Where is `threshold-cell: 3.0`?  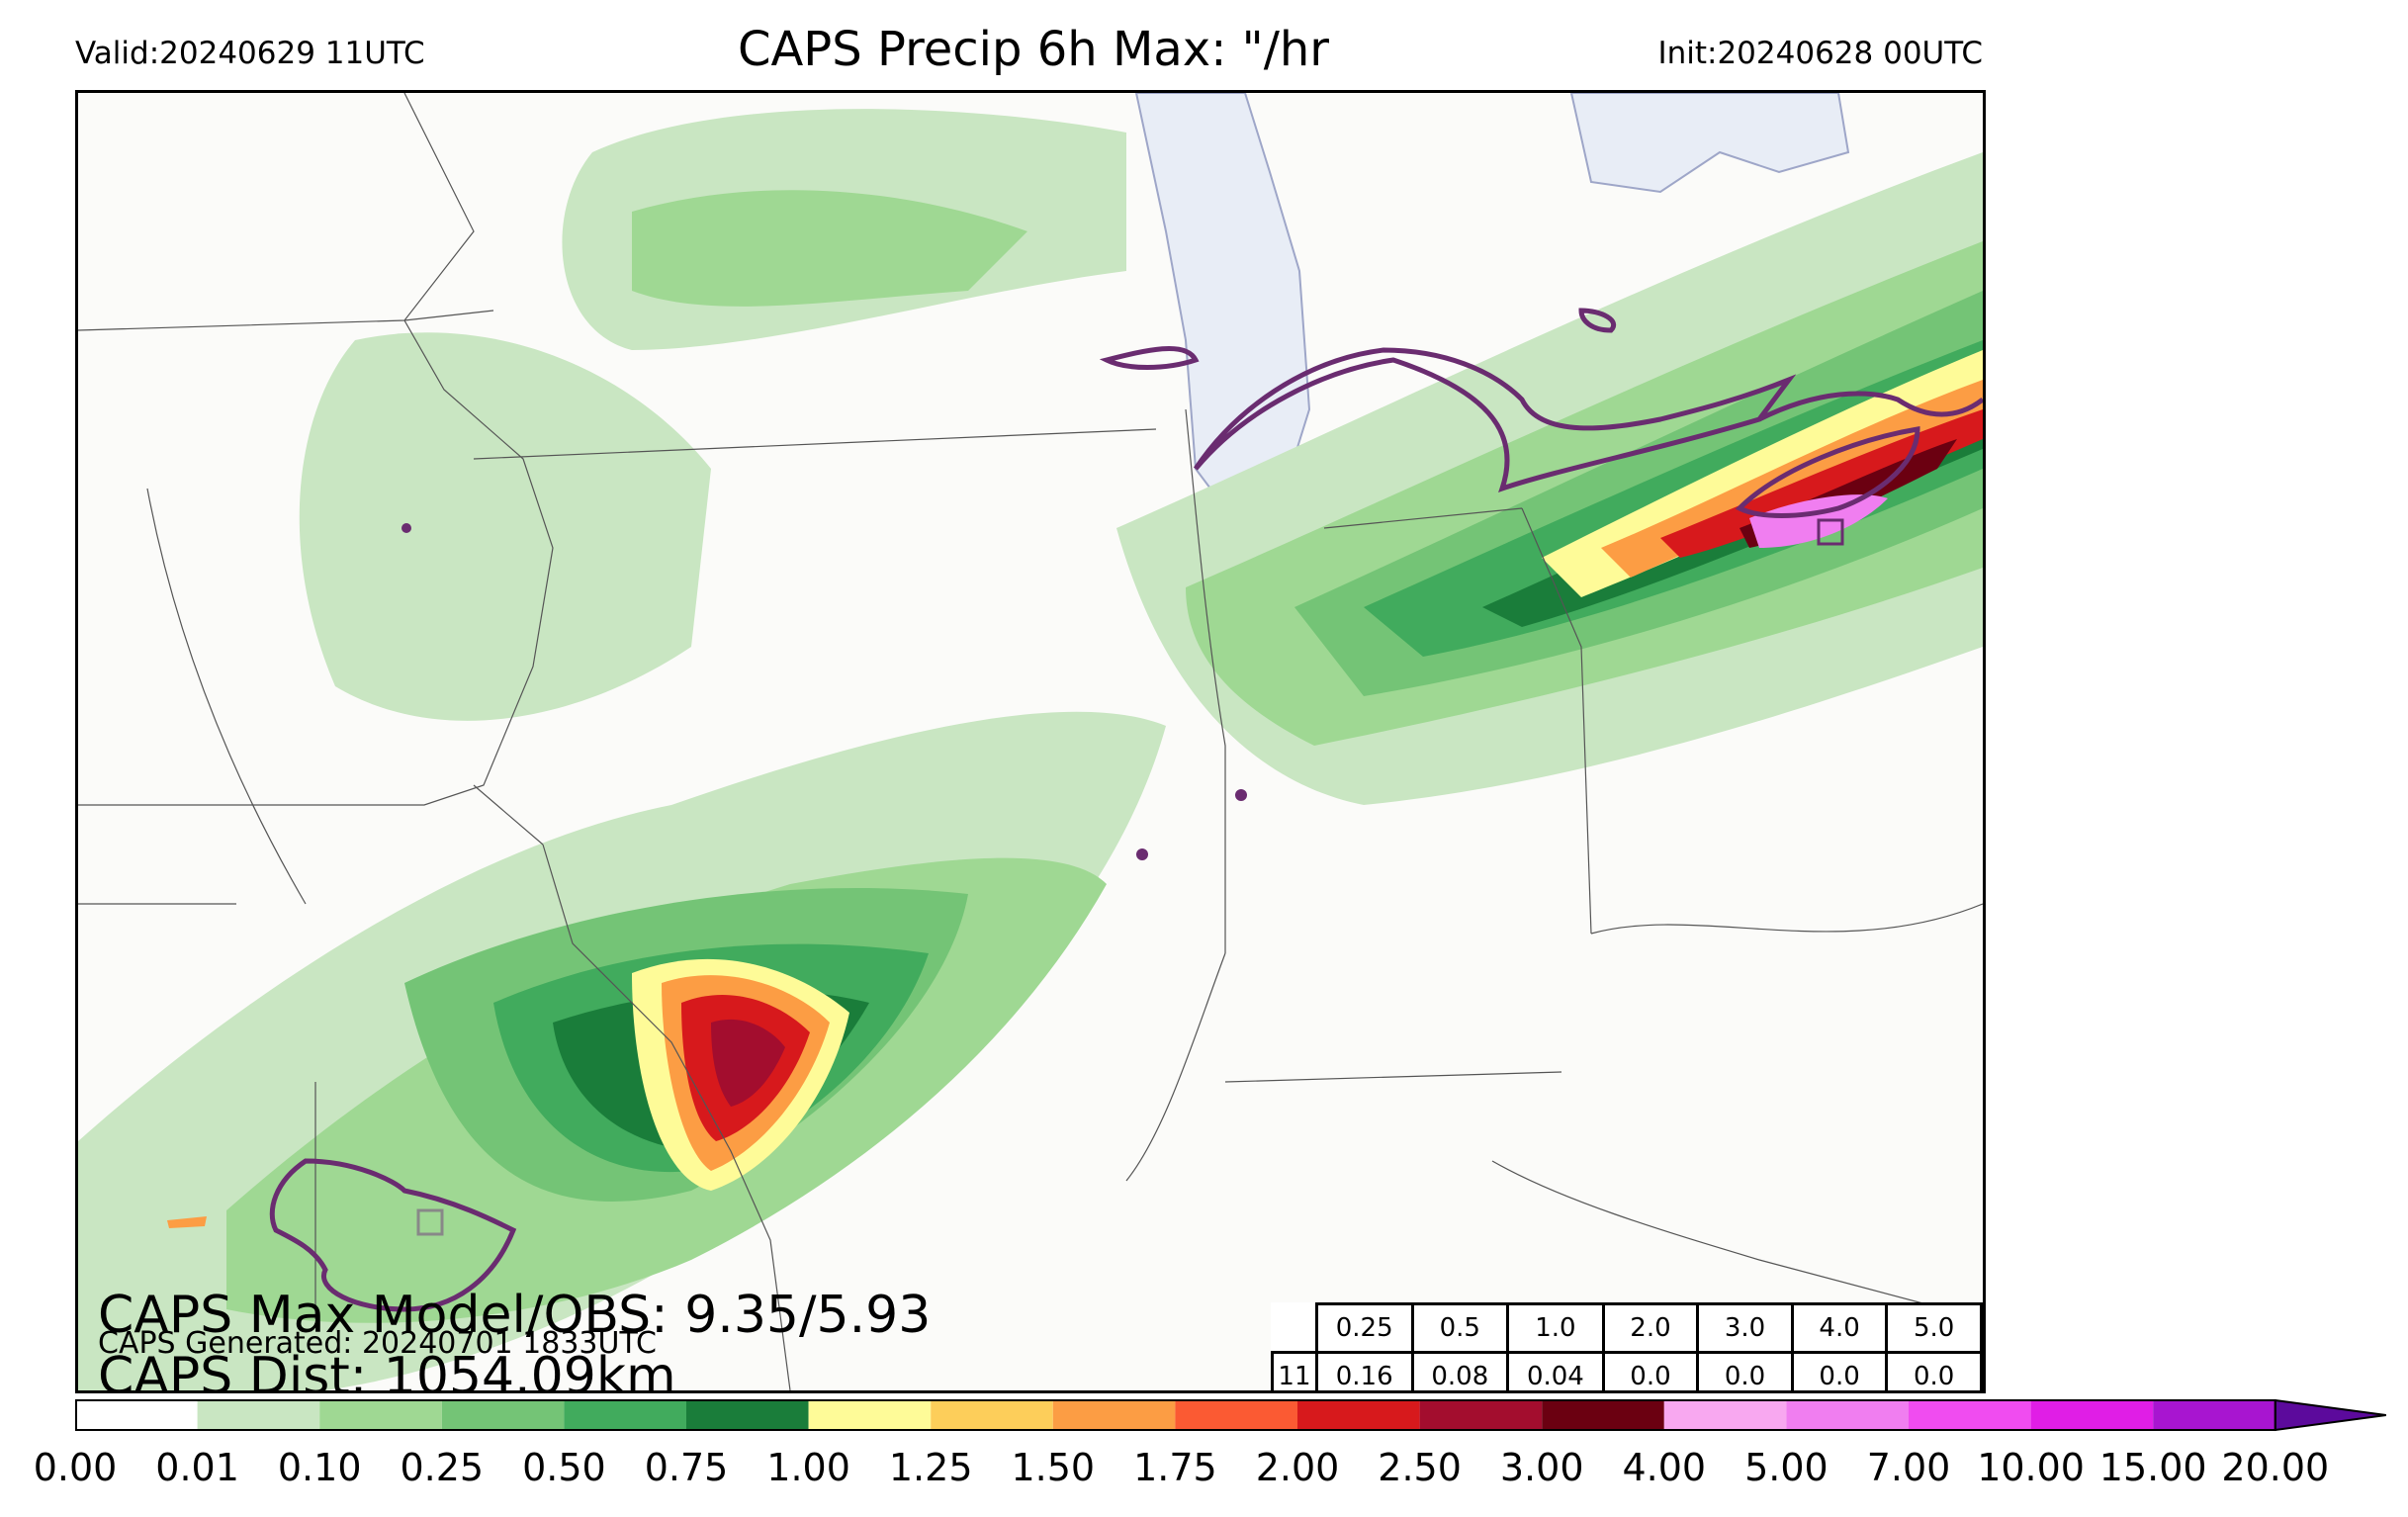
threshold-cell: 3.0 is located at coordinates (1745, 1328).